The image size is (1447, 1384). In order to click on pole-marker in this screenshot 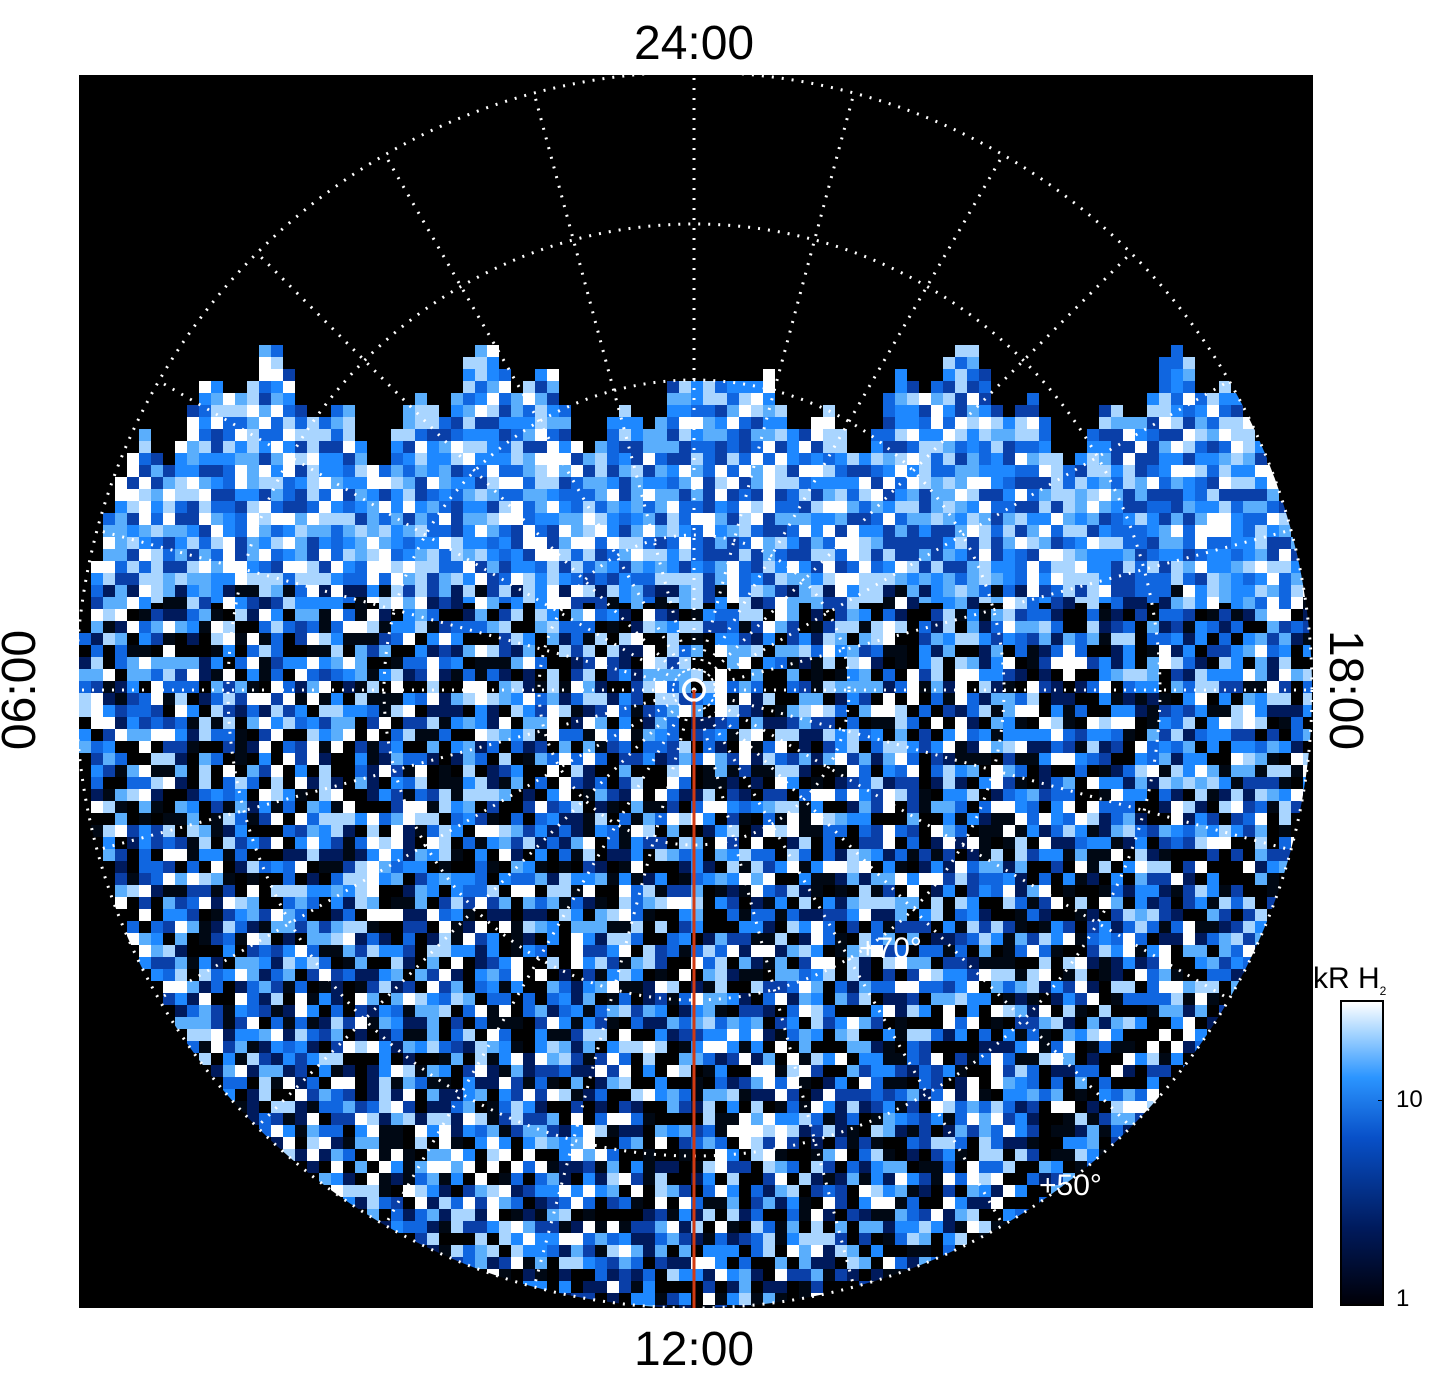, I will do `click(694, 690)`.